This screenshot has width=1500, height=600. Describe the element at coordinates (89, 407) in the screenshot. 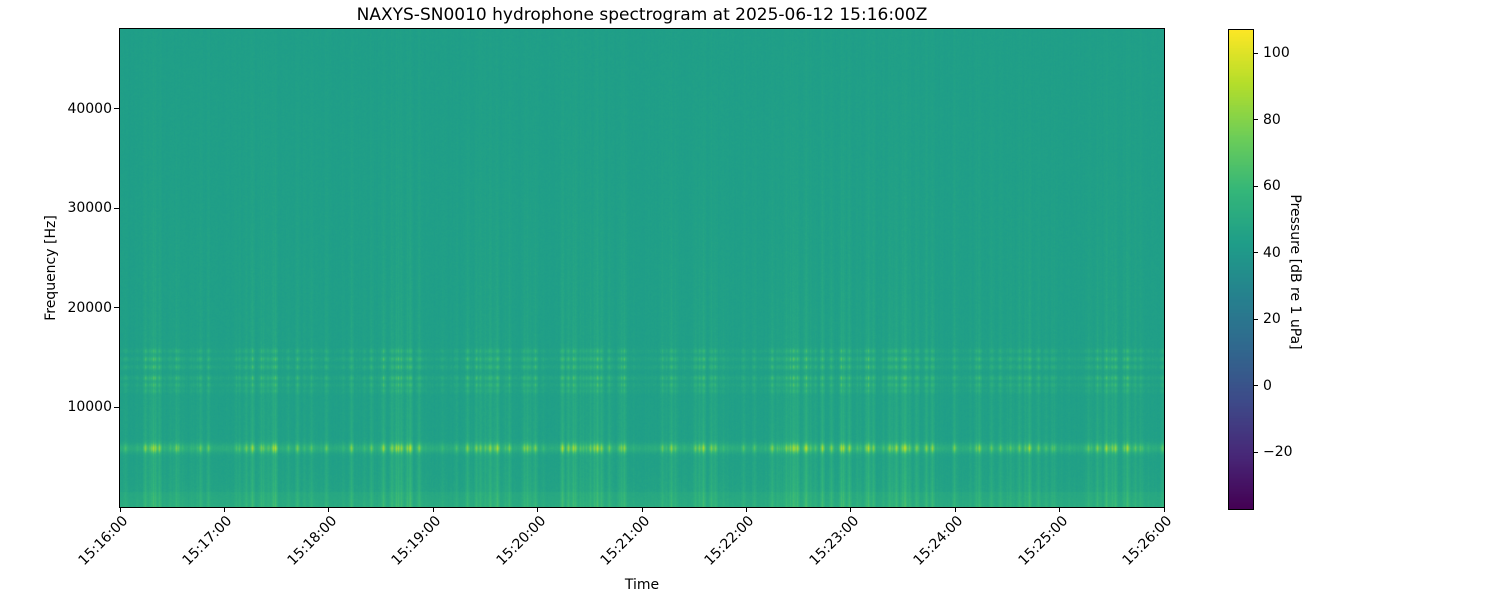

I see `y-tick-label: 10000` at that location.